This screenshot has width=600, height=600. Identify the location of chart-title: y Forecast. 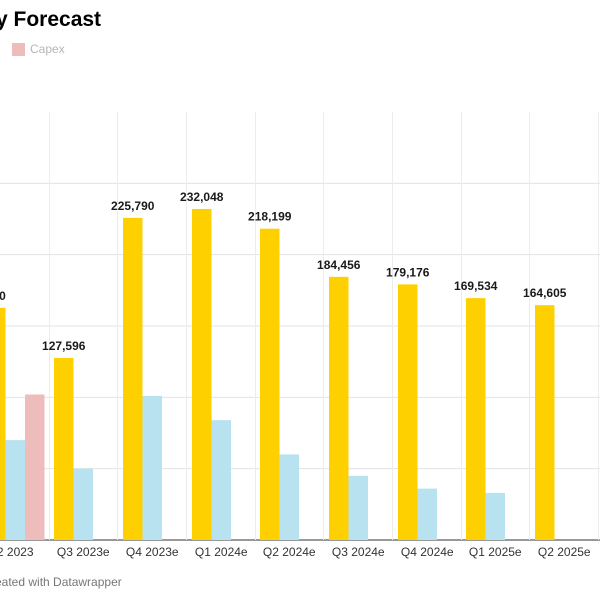
(51, 19).